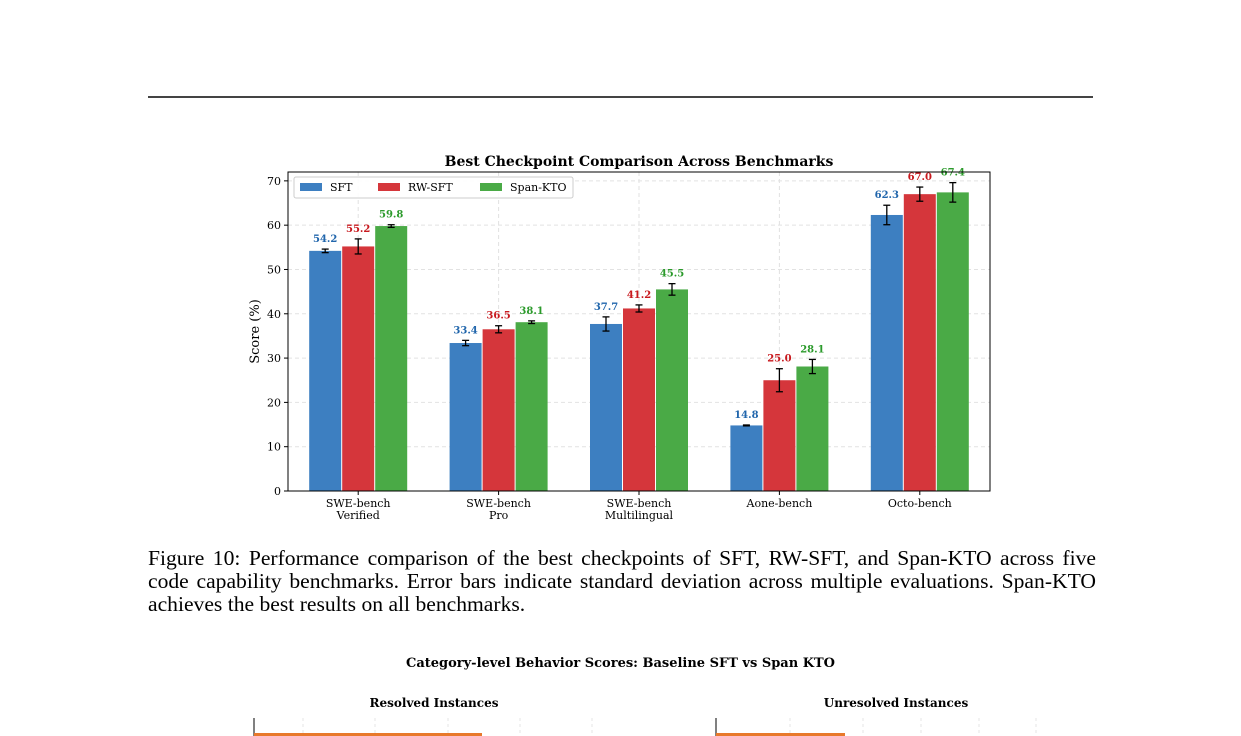 Image resolution: width=1241 pixels, height=736 pixels. I want to click on y-tick-label: 50, so click(274, 269).